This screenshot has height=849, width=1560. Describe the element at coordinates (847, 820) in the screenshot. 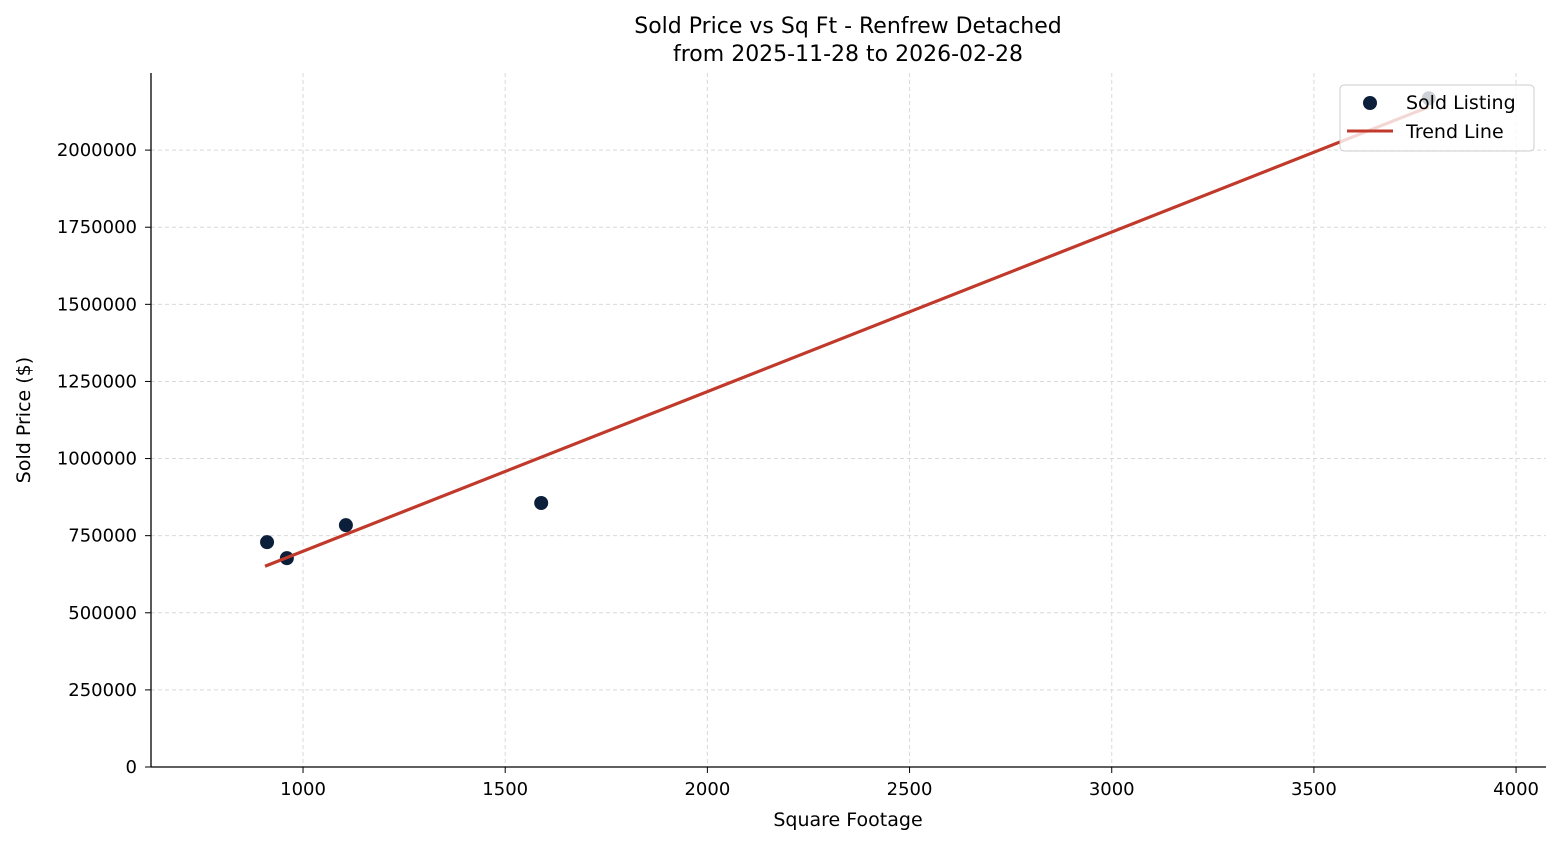

I see `x-axis-label: Square Footage` at that location.